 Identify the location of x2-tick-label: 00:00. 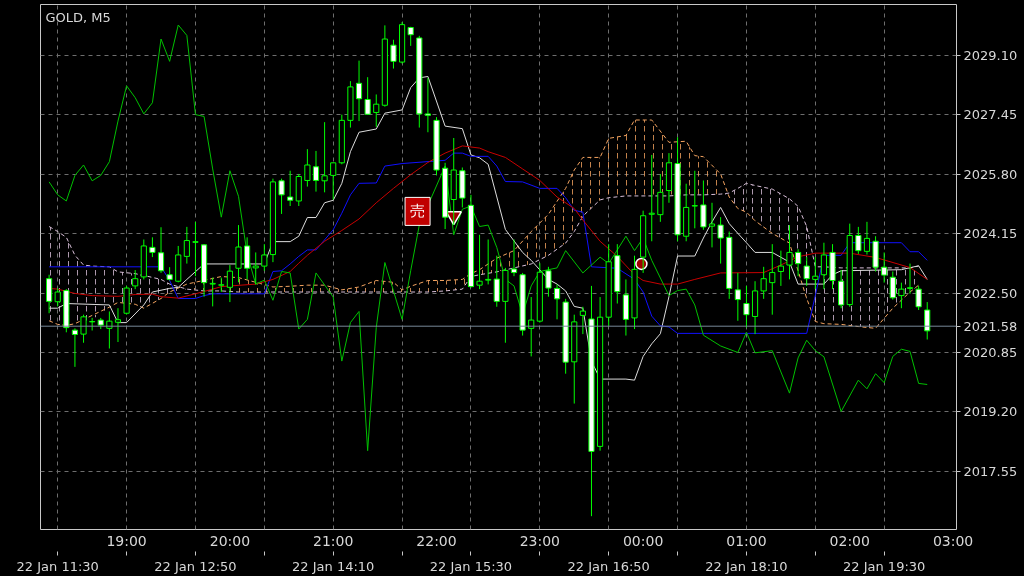
(643, 540).